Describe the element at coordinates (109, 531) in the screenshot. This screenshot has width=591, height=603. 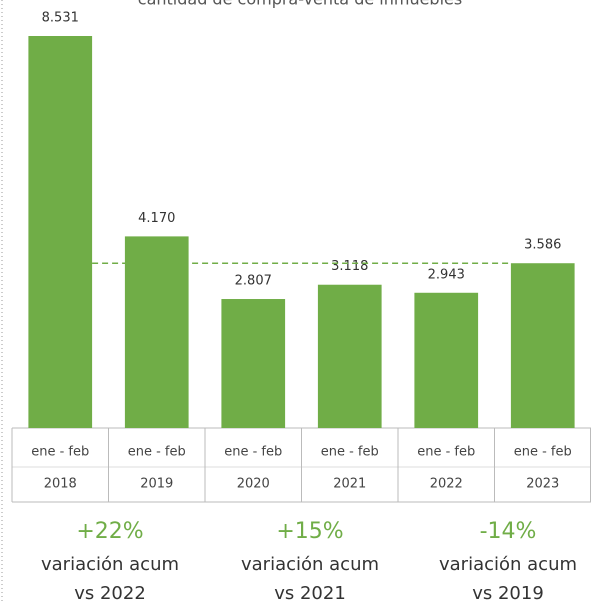
I see `change-value: +22%` at that location.